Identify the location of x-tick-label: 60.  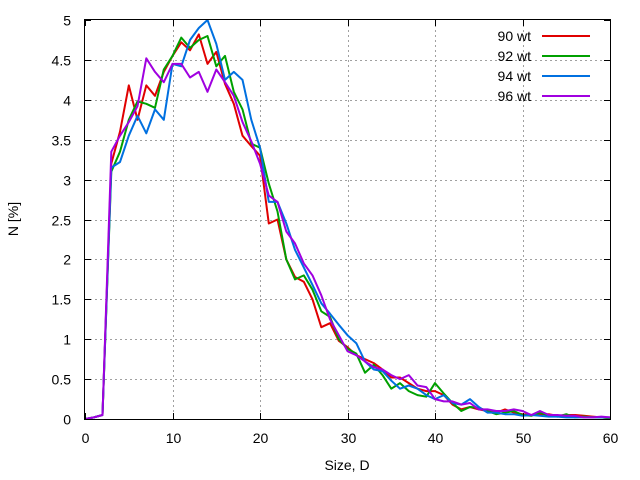
(611, 438).